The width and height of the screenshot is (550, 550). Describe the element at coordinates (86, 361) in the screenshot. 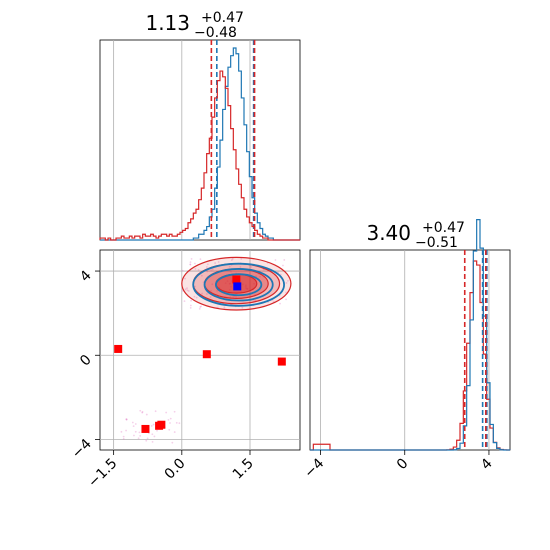

I see `scatter-ytick-label: 0` at that location.